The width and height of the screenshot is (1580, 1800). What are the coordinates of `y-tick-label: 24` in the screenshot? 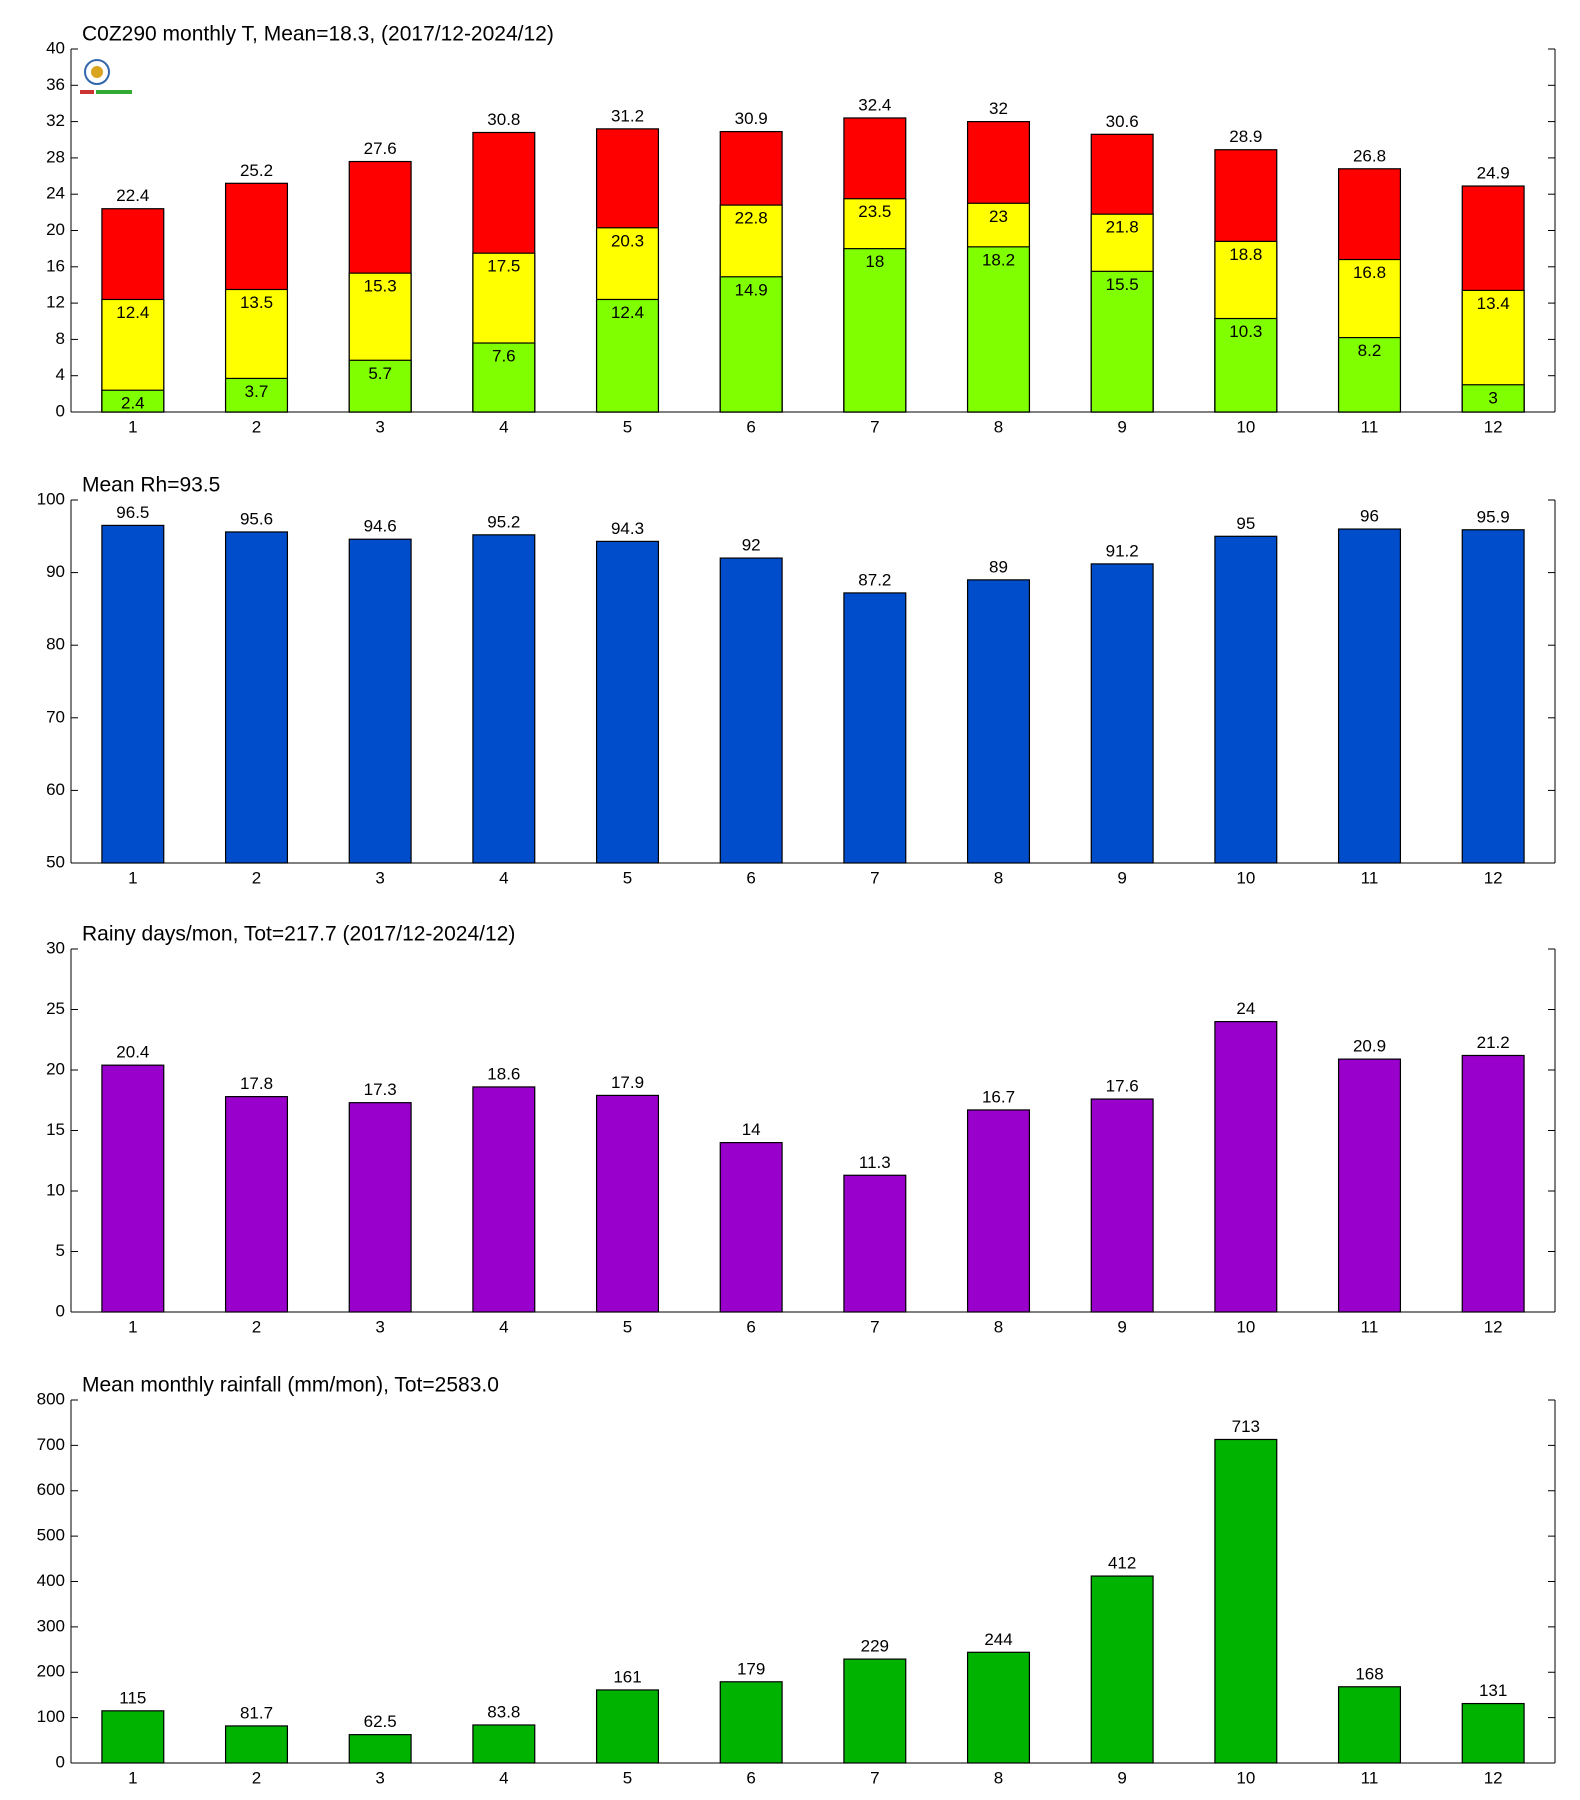 It's located at (55, 193).